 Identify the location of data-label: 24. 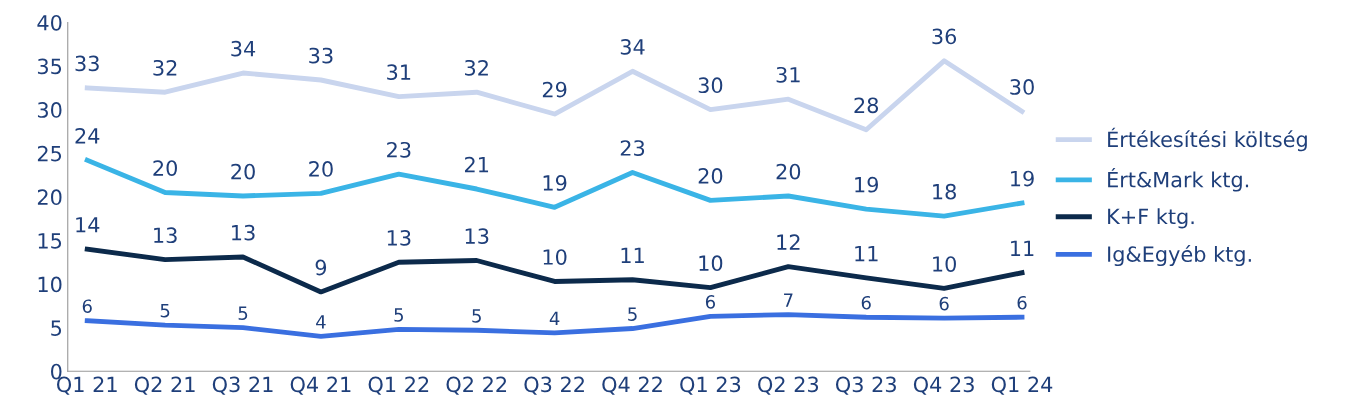
(87, 135).